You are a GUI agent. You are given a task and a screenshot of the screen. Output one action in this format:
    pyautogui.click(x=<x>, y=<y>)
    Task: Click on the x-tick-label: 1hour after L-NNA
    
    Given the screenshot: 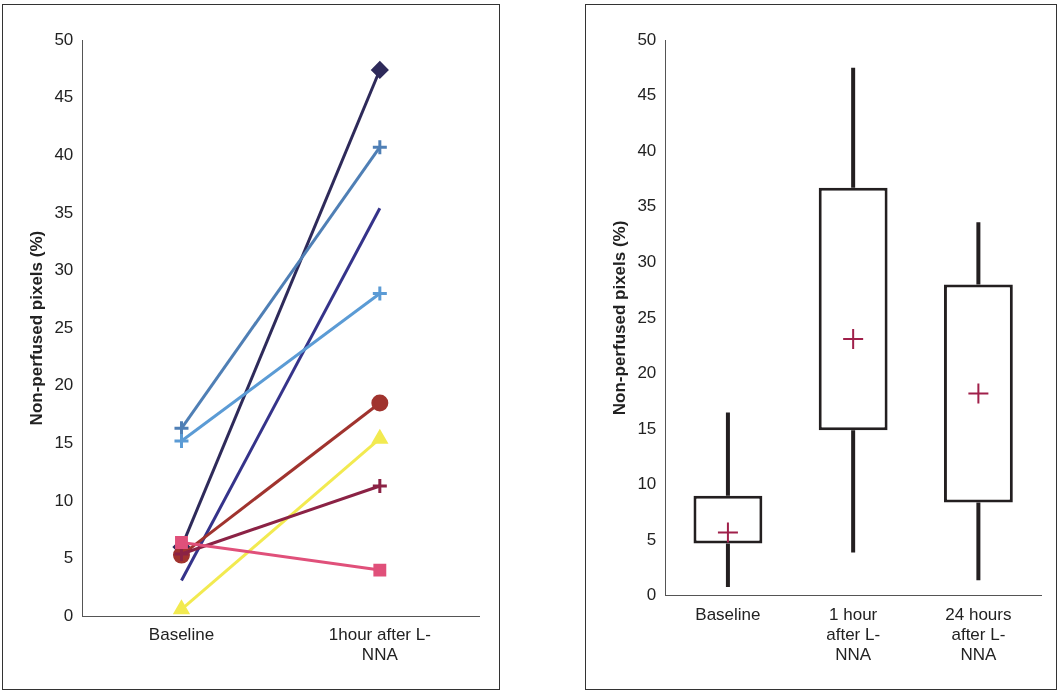 What is the action you would take?
    pyautogui.click(x=379, y=645)
    